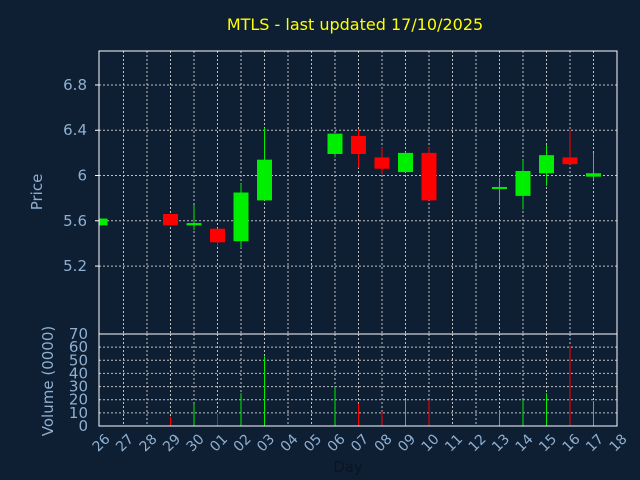  What do you see at coordinates (75, 130) in the screenshot?
I see `price-tick-label: 6.4` at bounding box center [75, 130].